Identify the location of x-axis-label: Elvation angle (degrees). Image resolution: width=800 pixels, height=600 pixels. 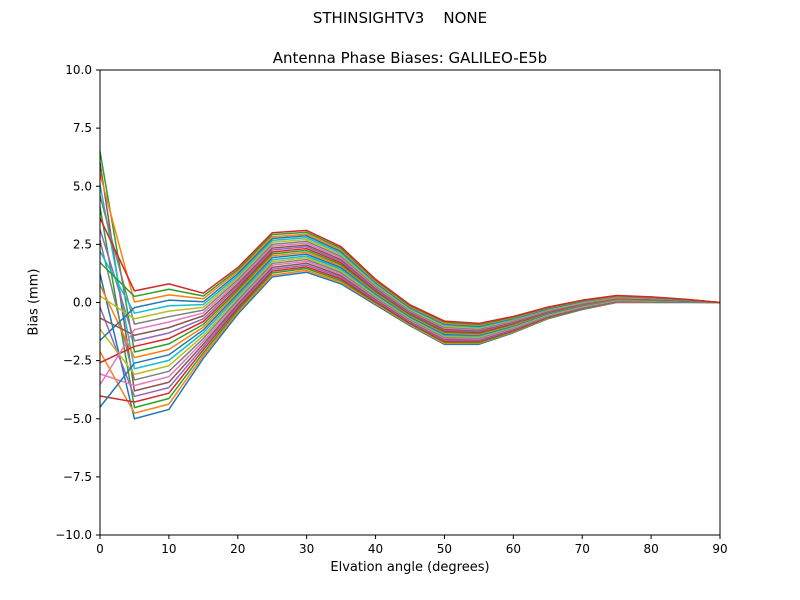
(410, 567).